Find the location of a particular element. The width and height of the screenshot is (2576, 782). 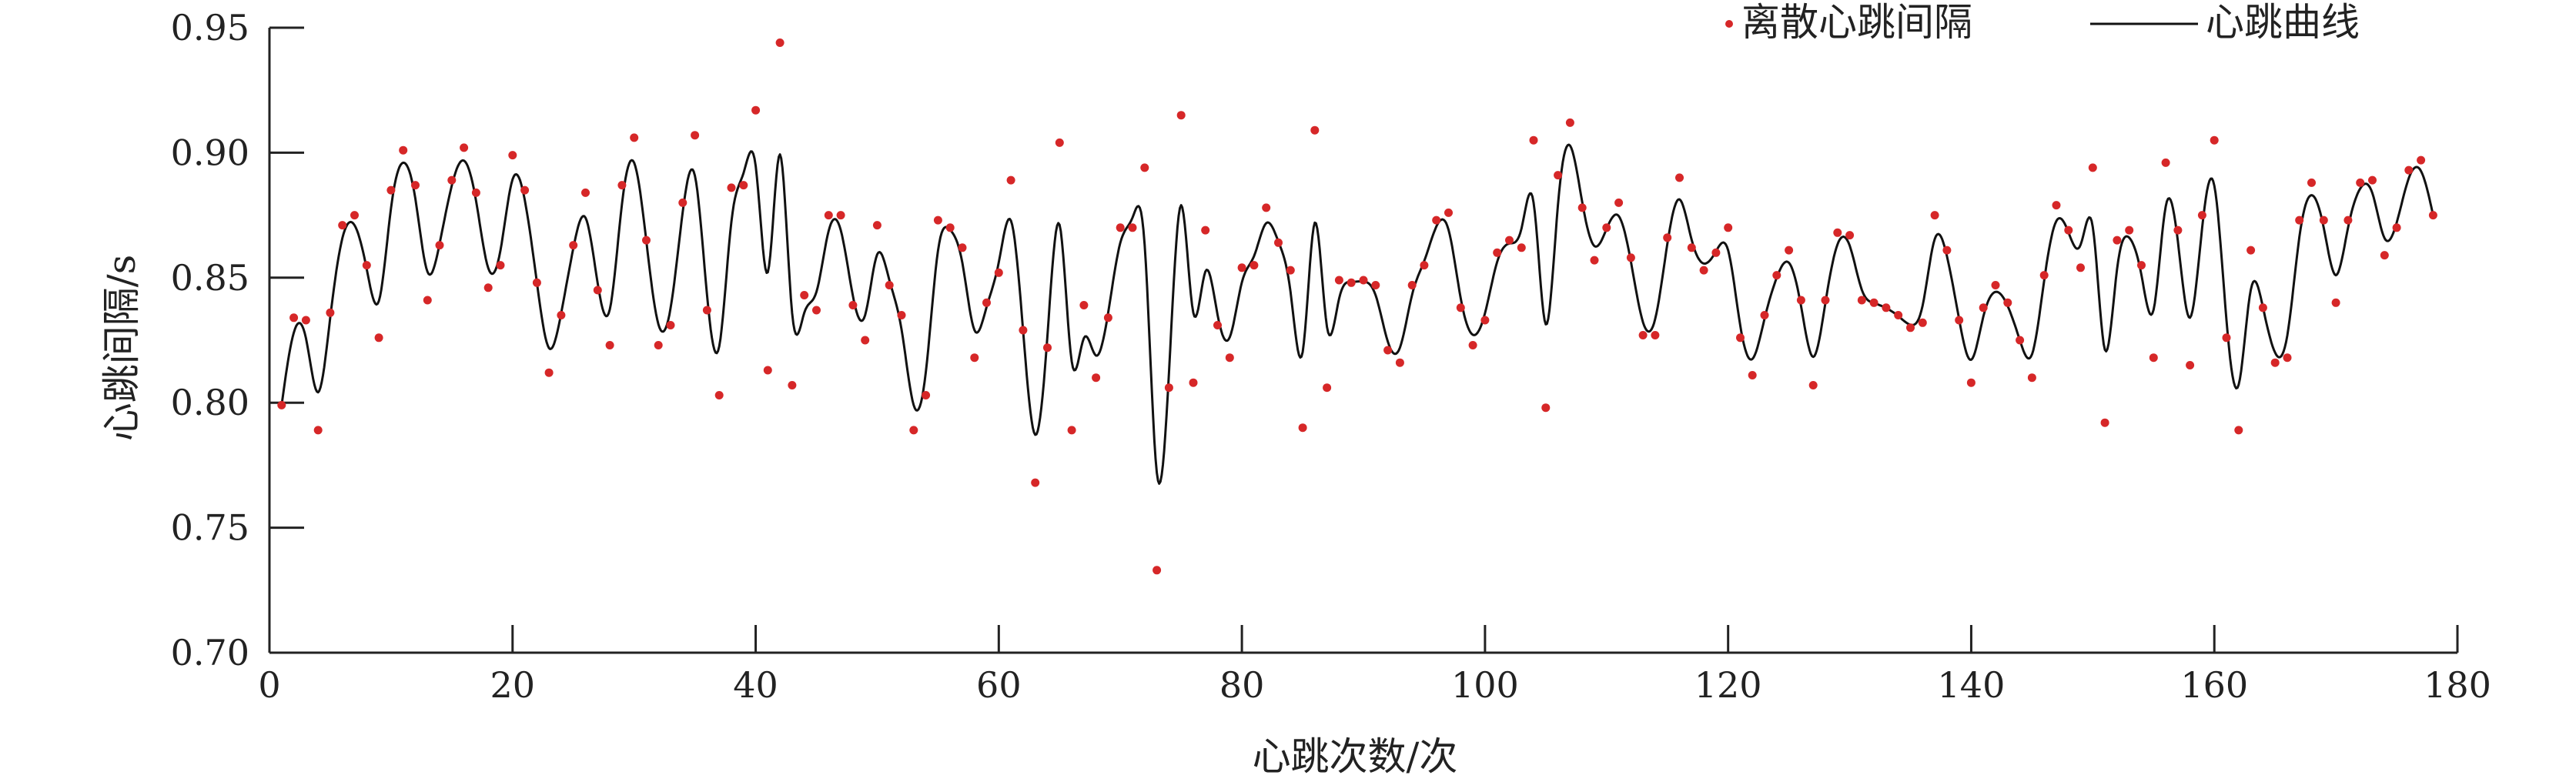

y-tick-label: 0.80 is located at coordinates (210, 402).